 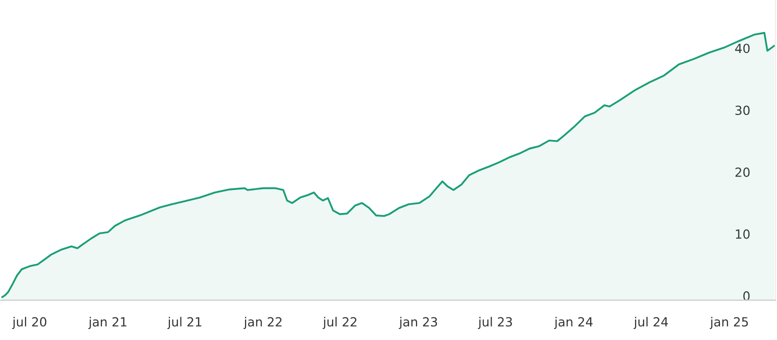 I want to click on y-tick-label: 20, so click(x=742, y=172).